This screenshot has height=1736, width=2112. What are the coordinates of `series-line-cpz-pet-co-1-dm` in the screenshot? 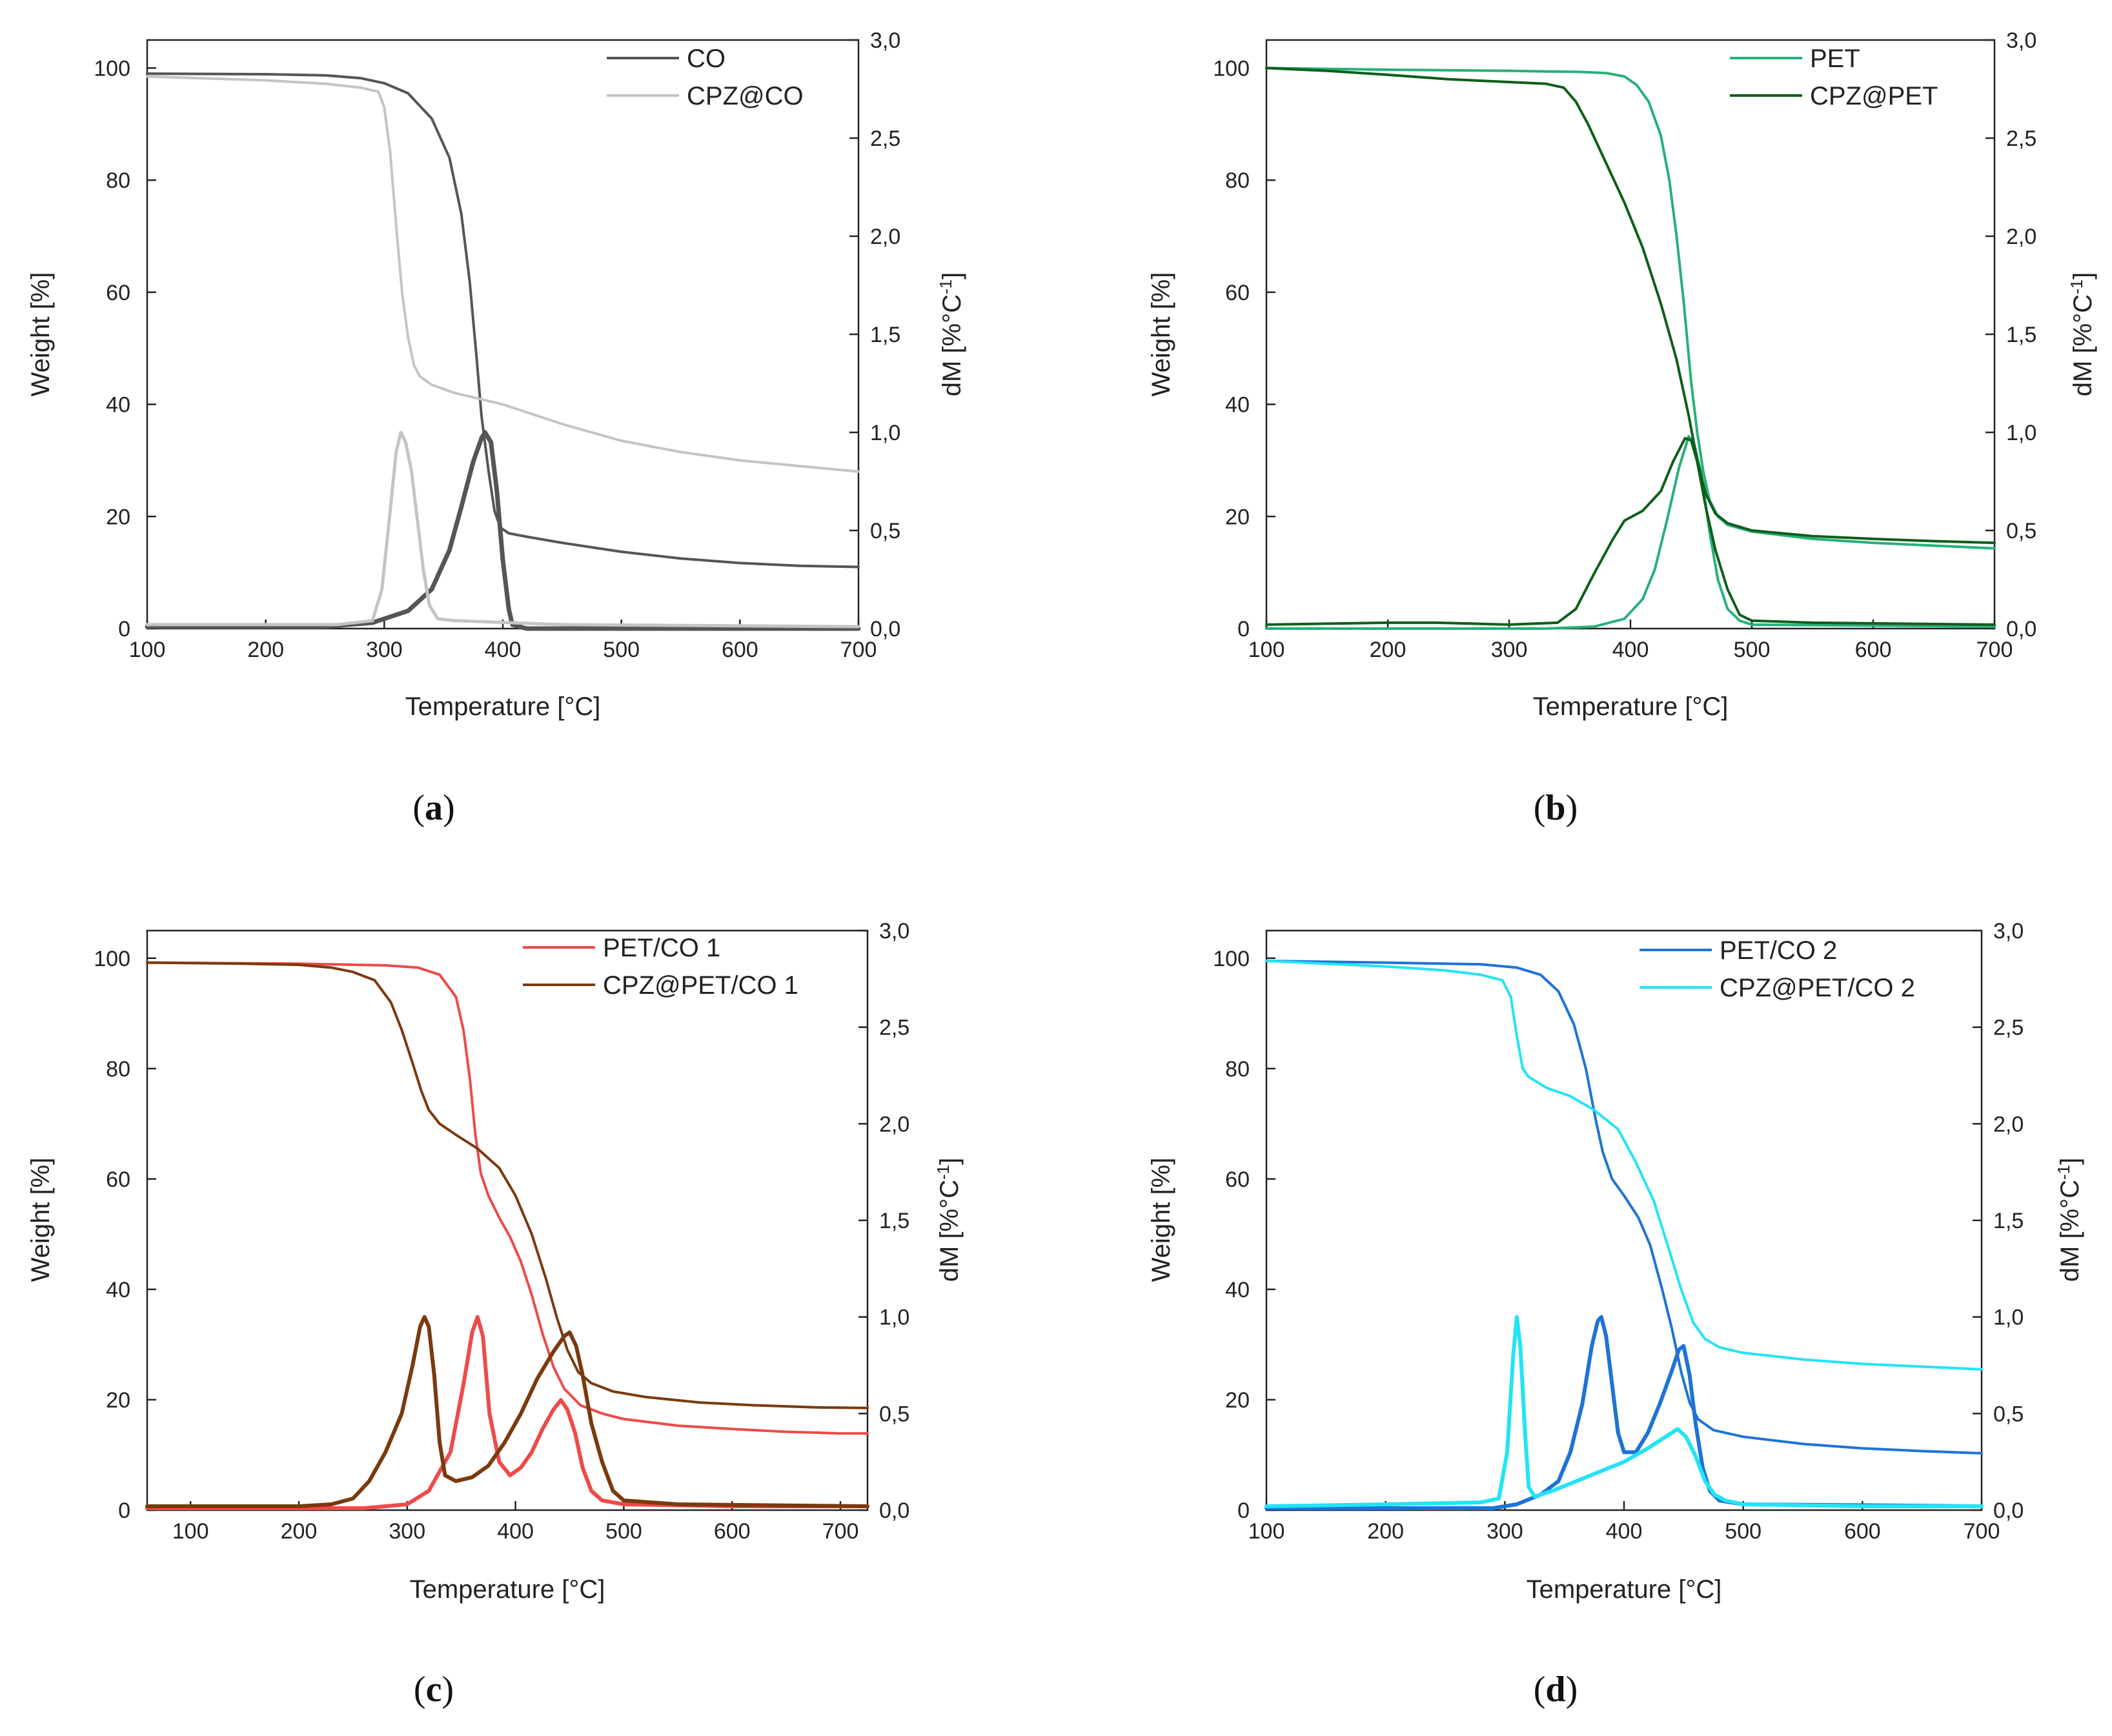 It's located at (507, 1411).